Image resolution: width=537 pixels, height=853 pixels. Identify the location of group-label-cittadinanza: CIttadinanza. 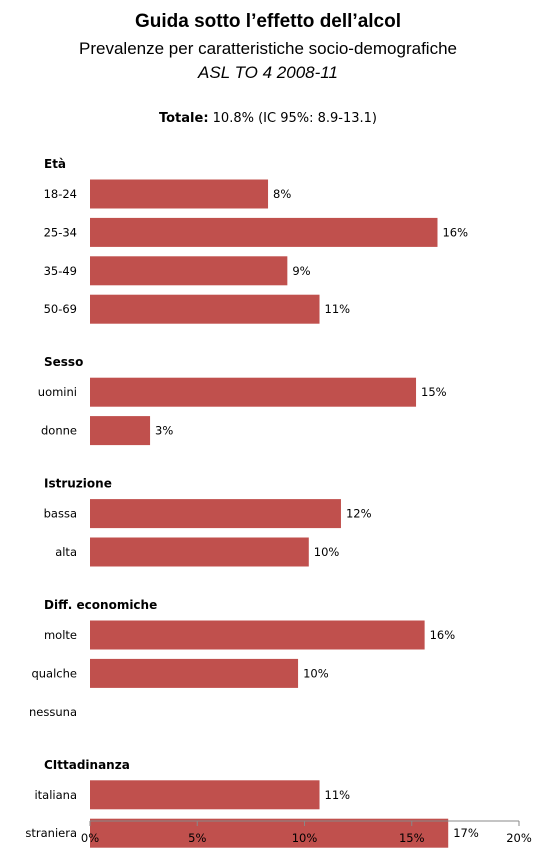
(87, 765).